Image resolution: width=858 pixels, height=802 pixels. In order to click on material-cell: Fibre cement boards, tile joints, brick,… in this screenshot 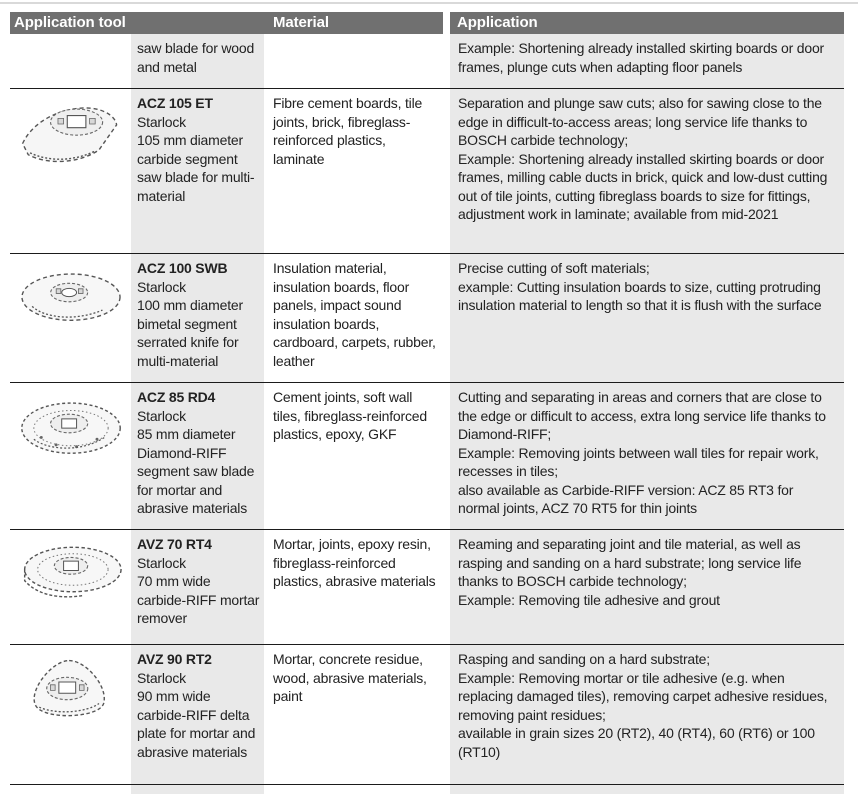, I will do `click(357, 171)`.